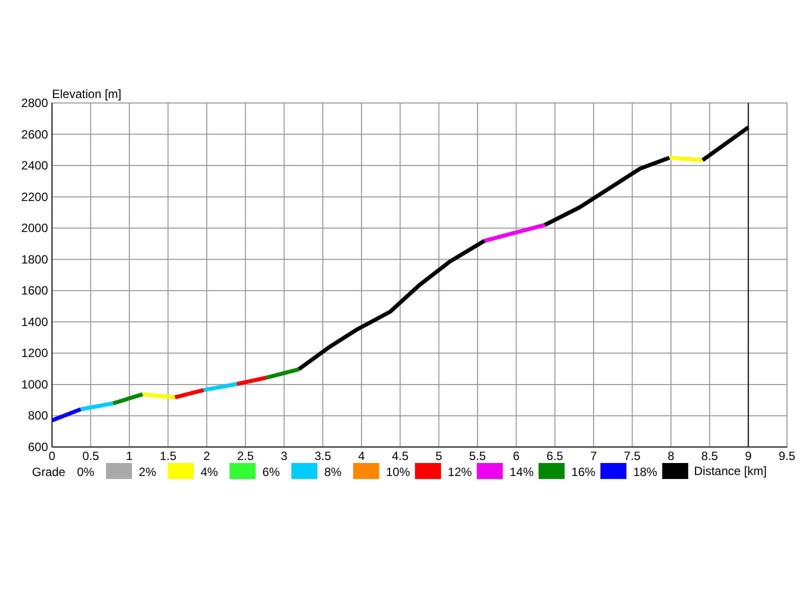 The image size is (800, 599). Describe the element at coordinates (34, 321) in the screenshot. I see `y-tick-label: 1400` at that location.